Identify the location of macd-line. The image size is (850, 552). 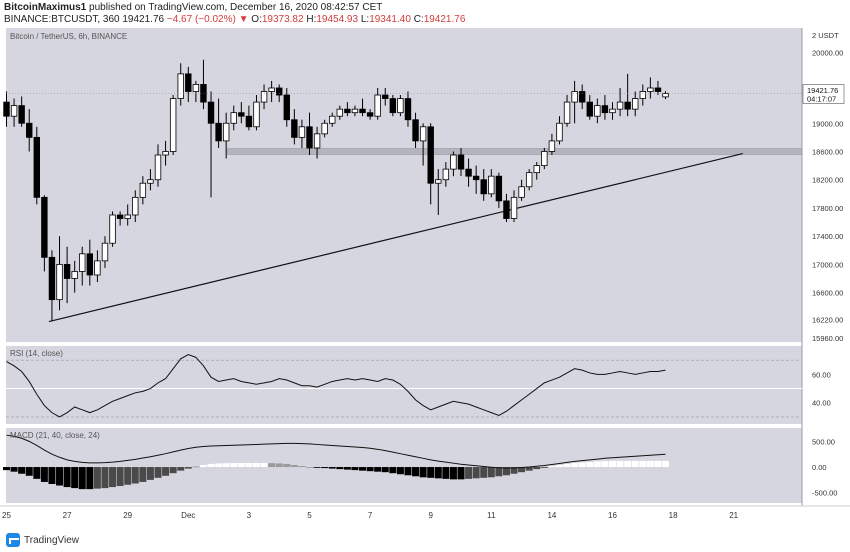
(336, 451).